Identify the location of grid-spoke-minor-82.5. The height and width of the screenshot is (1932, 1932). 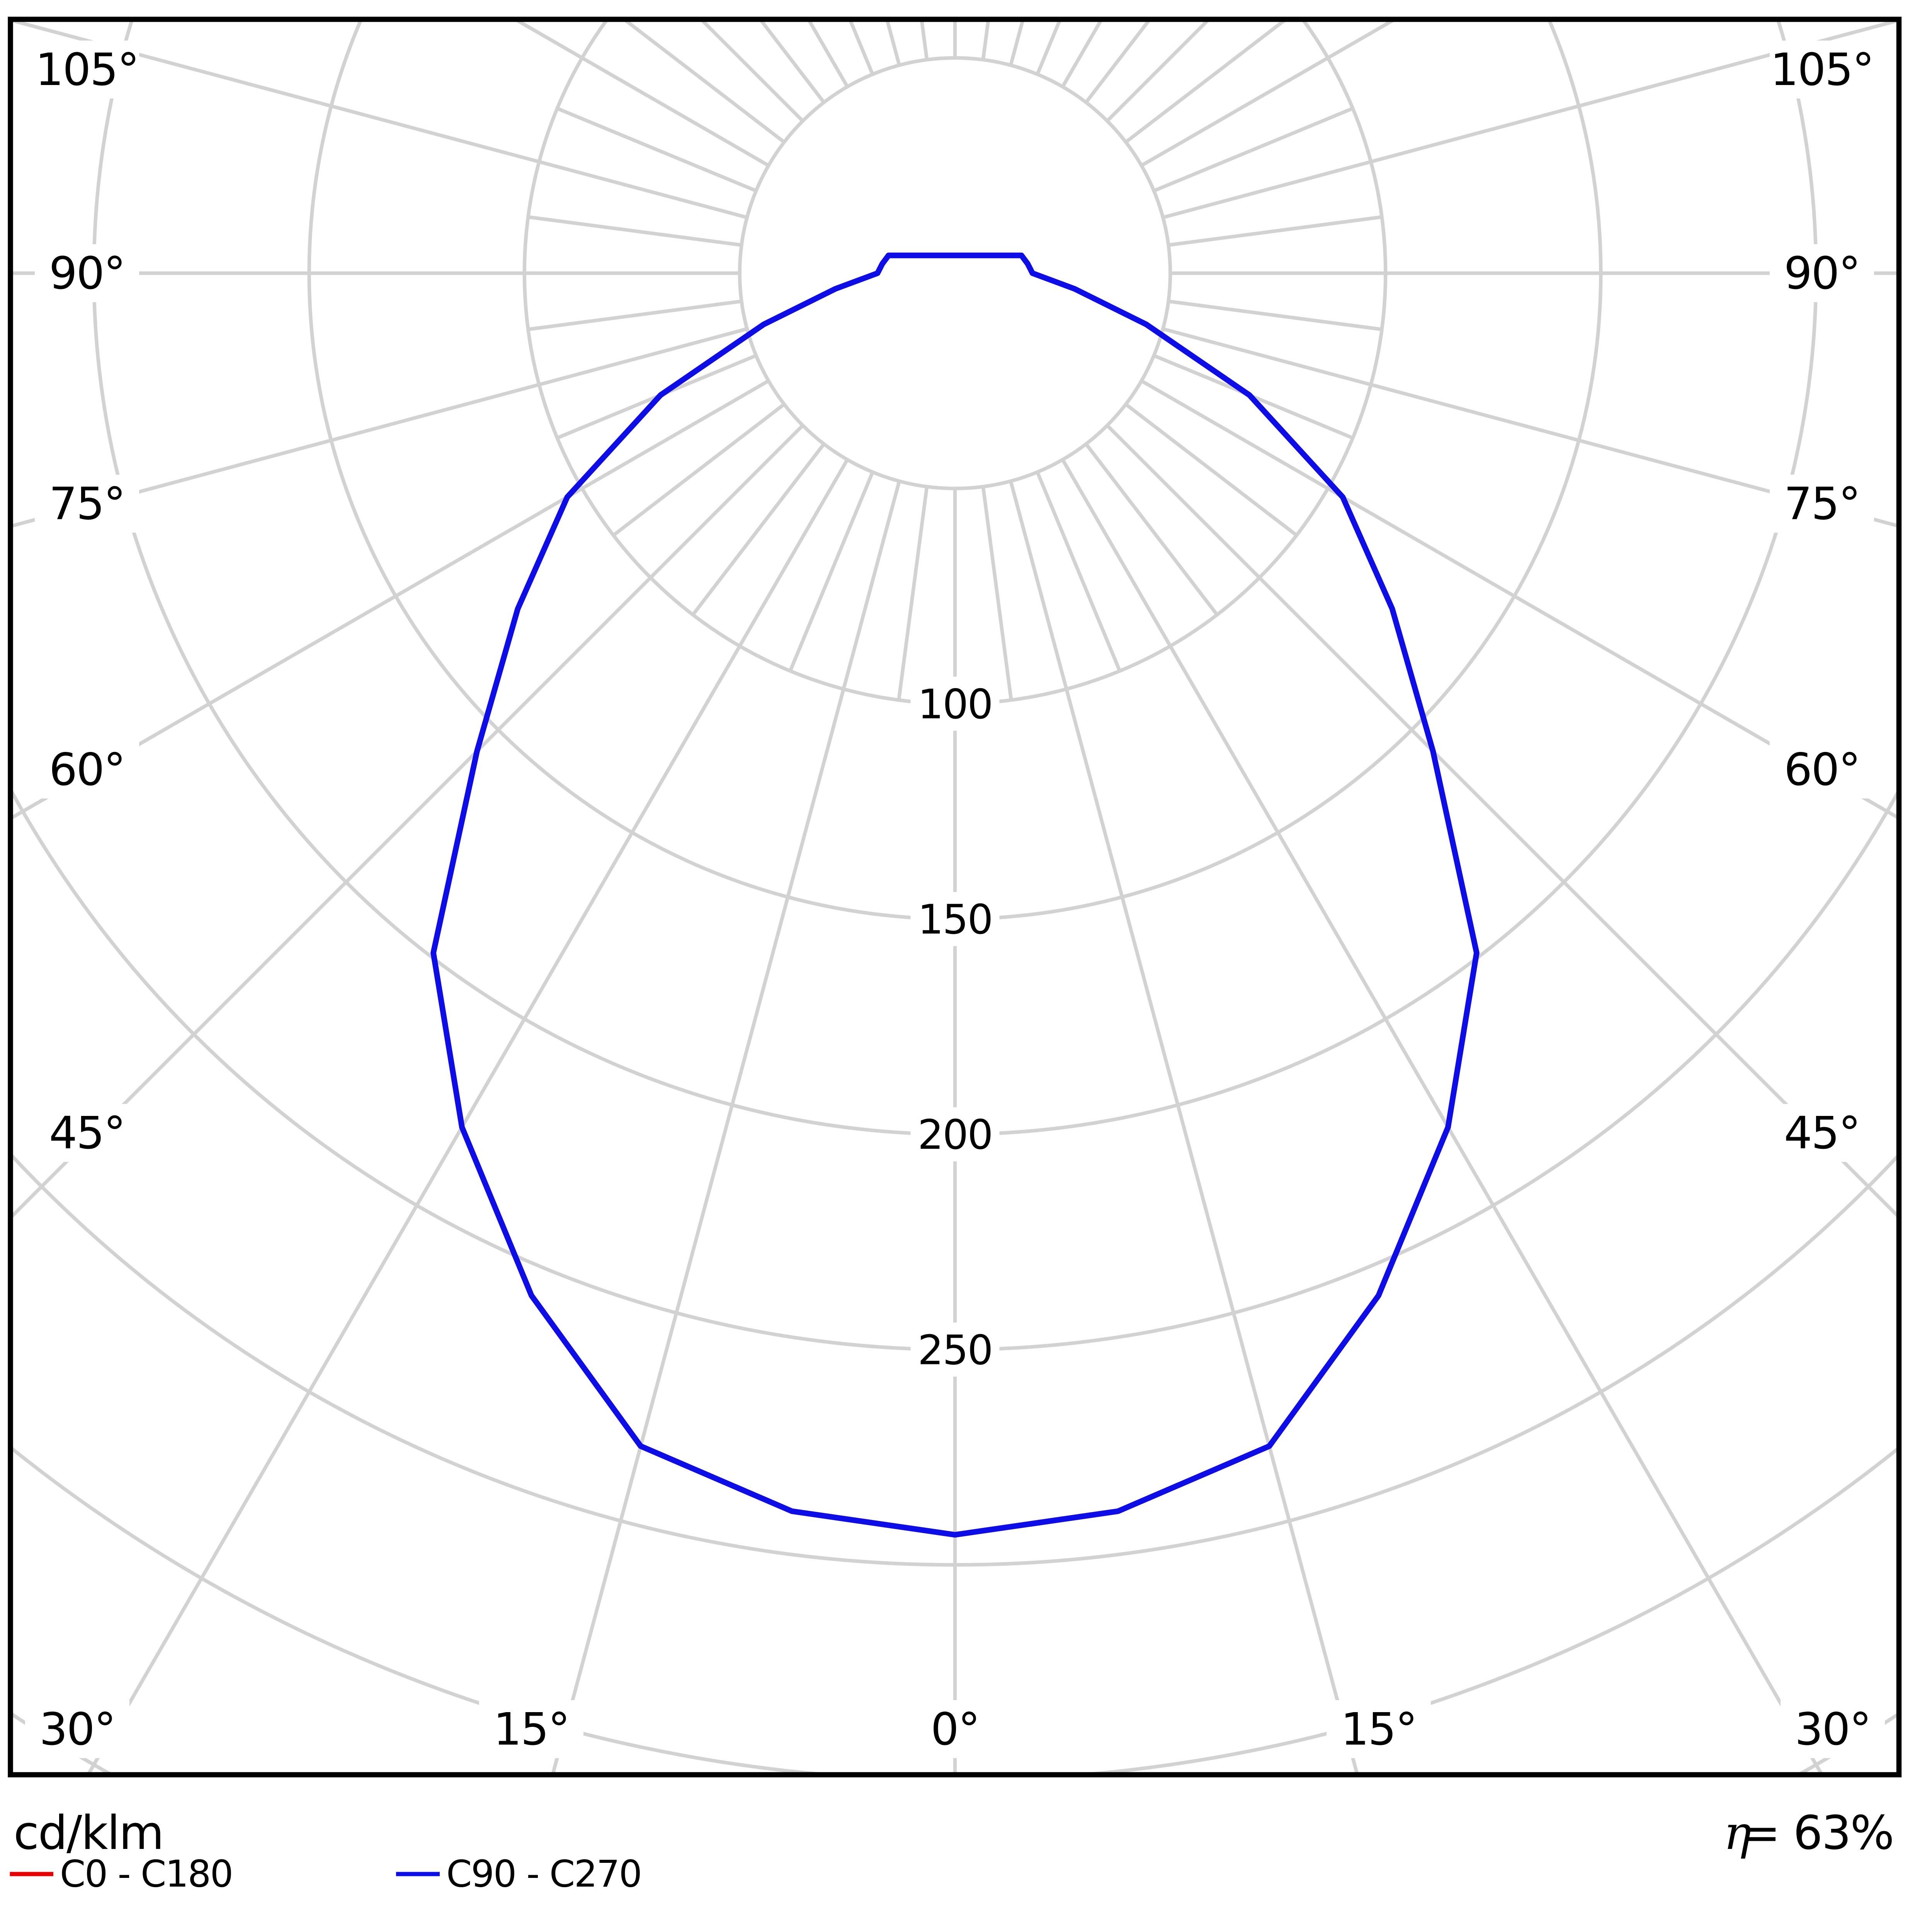
(635, 316).